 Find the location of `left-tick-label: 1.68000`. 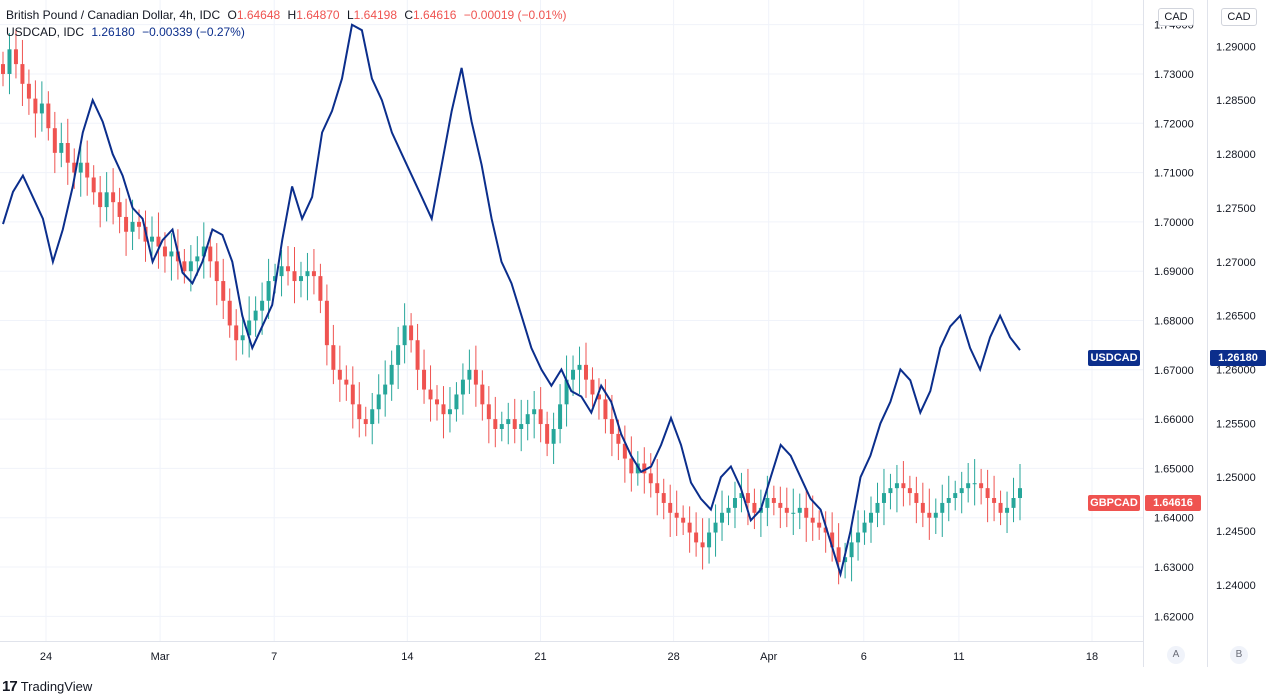

left-tick-label: 1.68000 is located at coordinates (1174, 322).